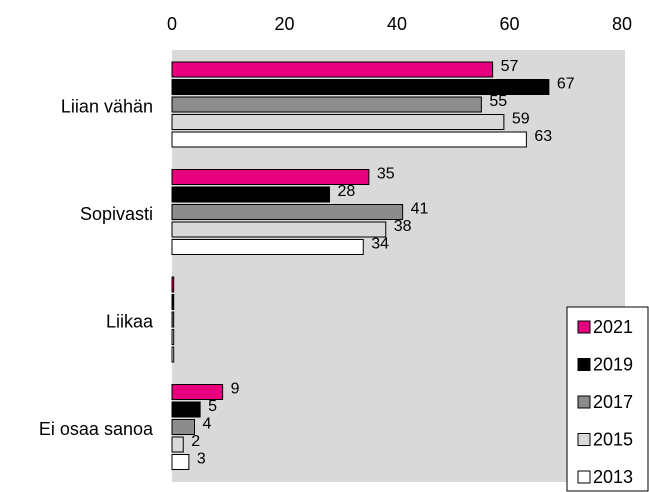 The width and height of the screenshot is (649, 492). I want to click on data-label: 34, so click(380, 244).